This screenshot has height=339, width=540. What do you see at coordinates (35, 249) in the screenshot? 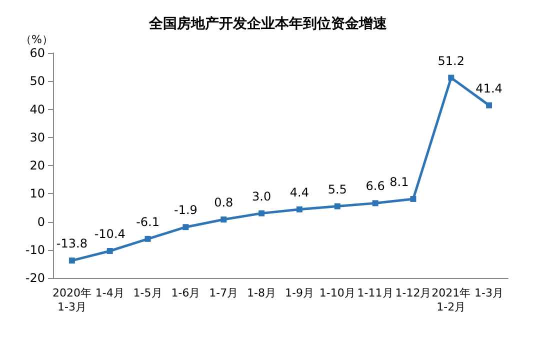
I see `y-tick-label: -10` at bounding box center [35, 249].